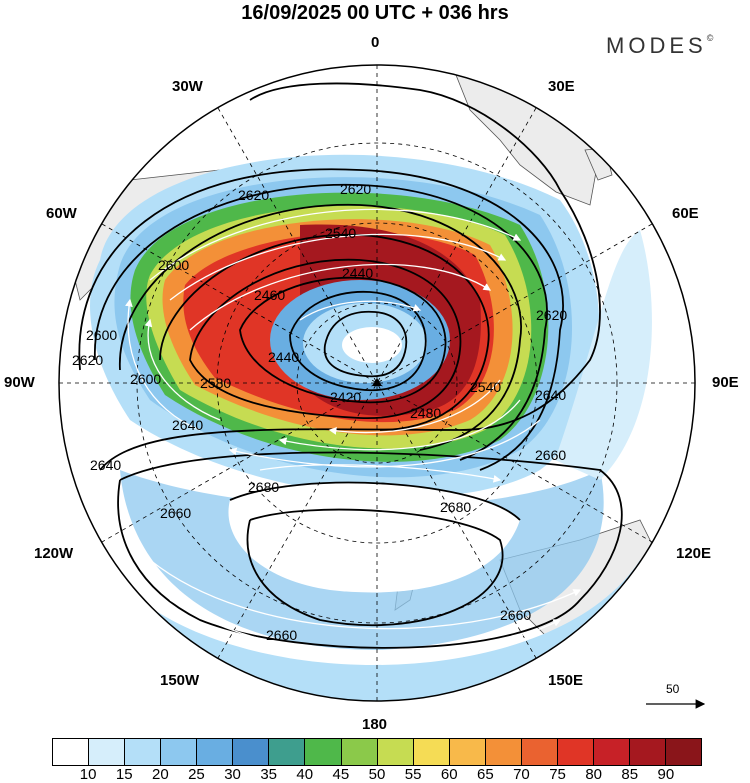  I want to click on lon-label-180: 180, so click(375, 724).